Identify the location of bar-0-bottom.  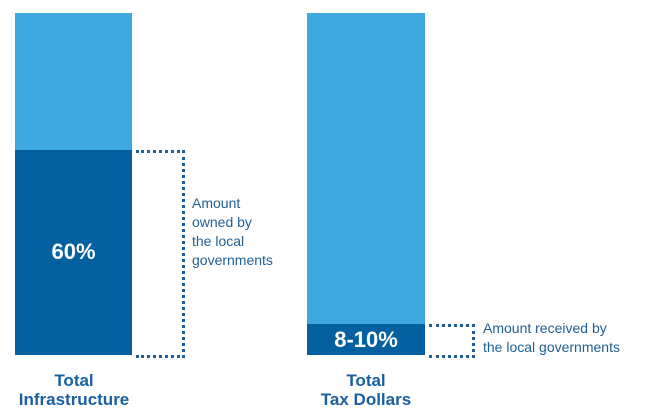
(73, 252).